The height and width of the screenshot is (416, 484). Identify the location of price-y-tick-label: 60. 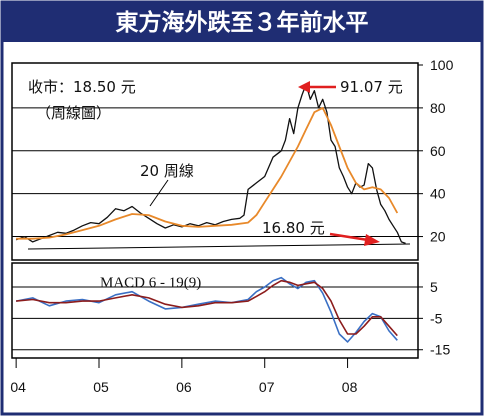
(438, 151).